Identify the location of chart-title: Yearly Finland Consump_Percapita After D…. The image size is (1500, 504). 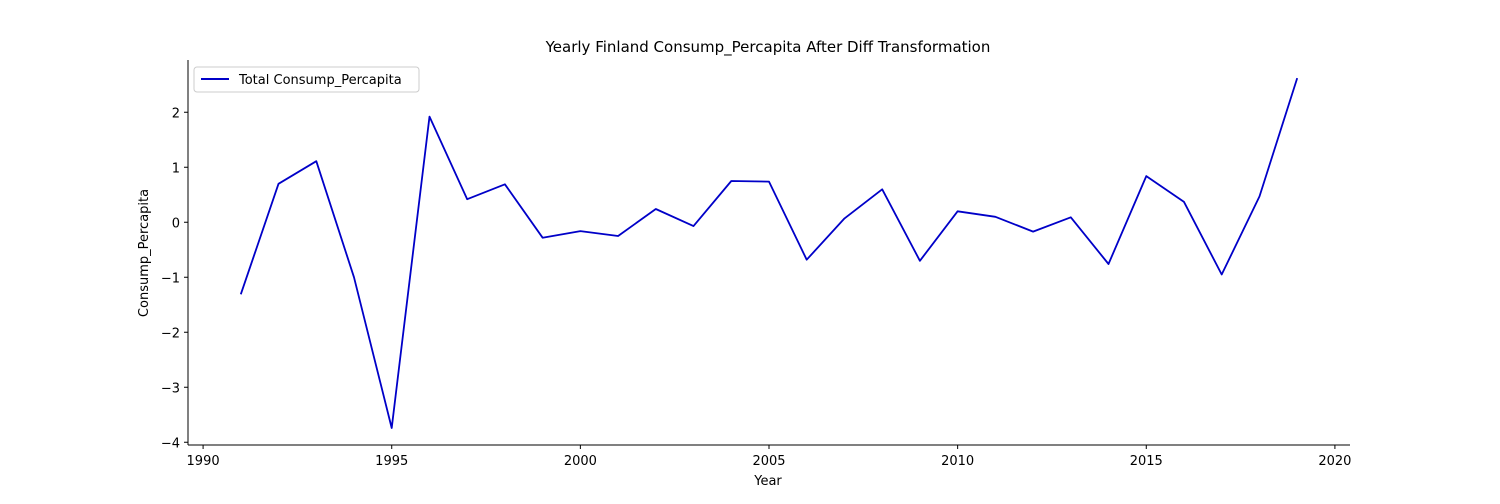
(768, 47).